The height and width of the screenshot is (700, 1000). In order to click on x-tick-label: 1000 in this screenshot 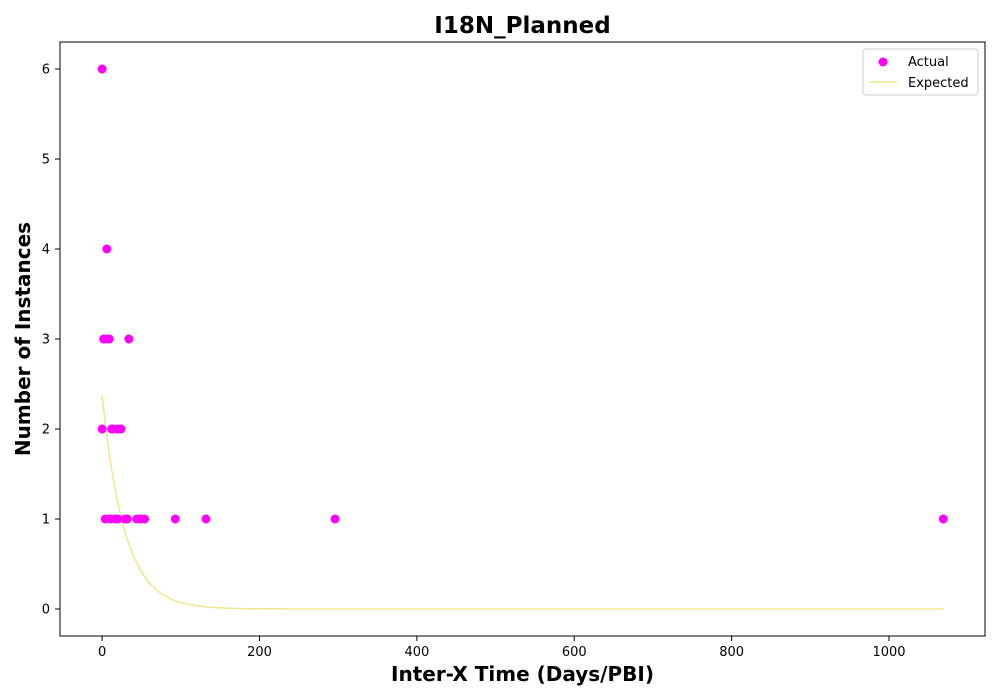, I will do `click(888, 652)`.